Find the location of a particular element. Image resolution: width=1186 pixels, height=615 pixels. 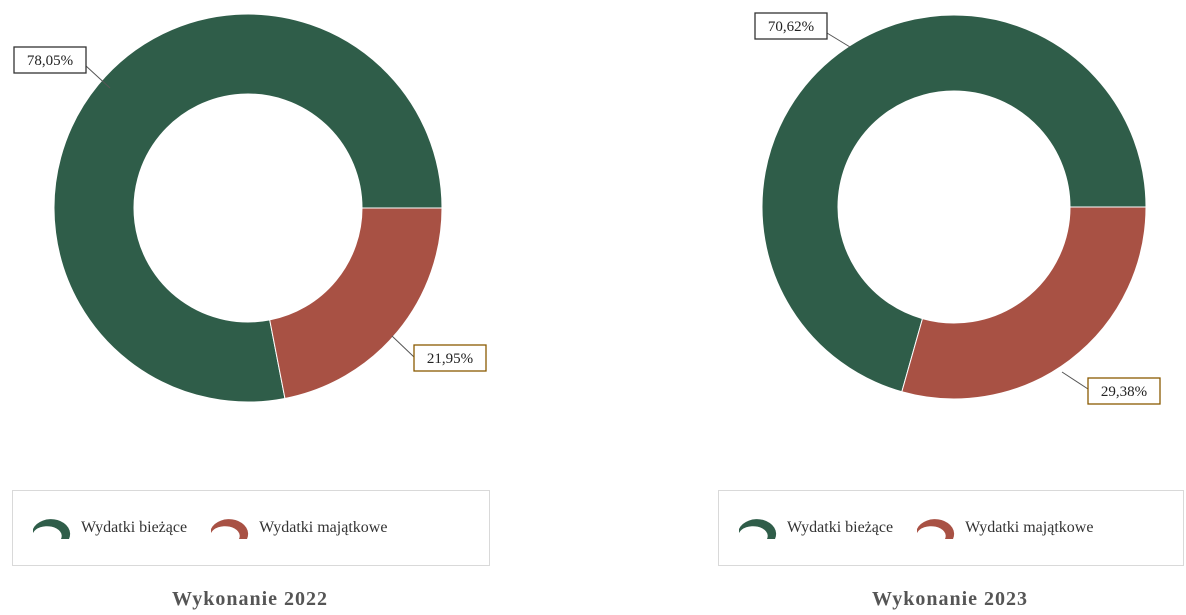

chart-title-2022: Wykonanie 2022 is located at coordinates (250, 599).